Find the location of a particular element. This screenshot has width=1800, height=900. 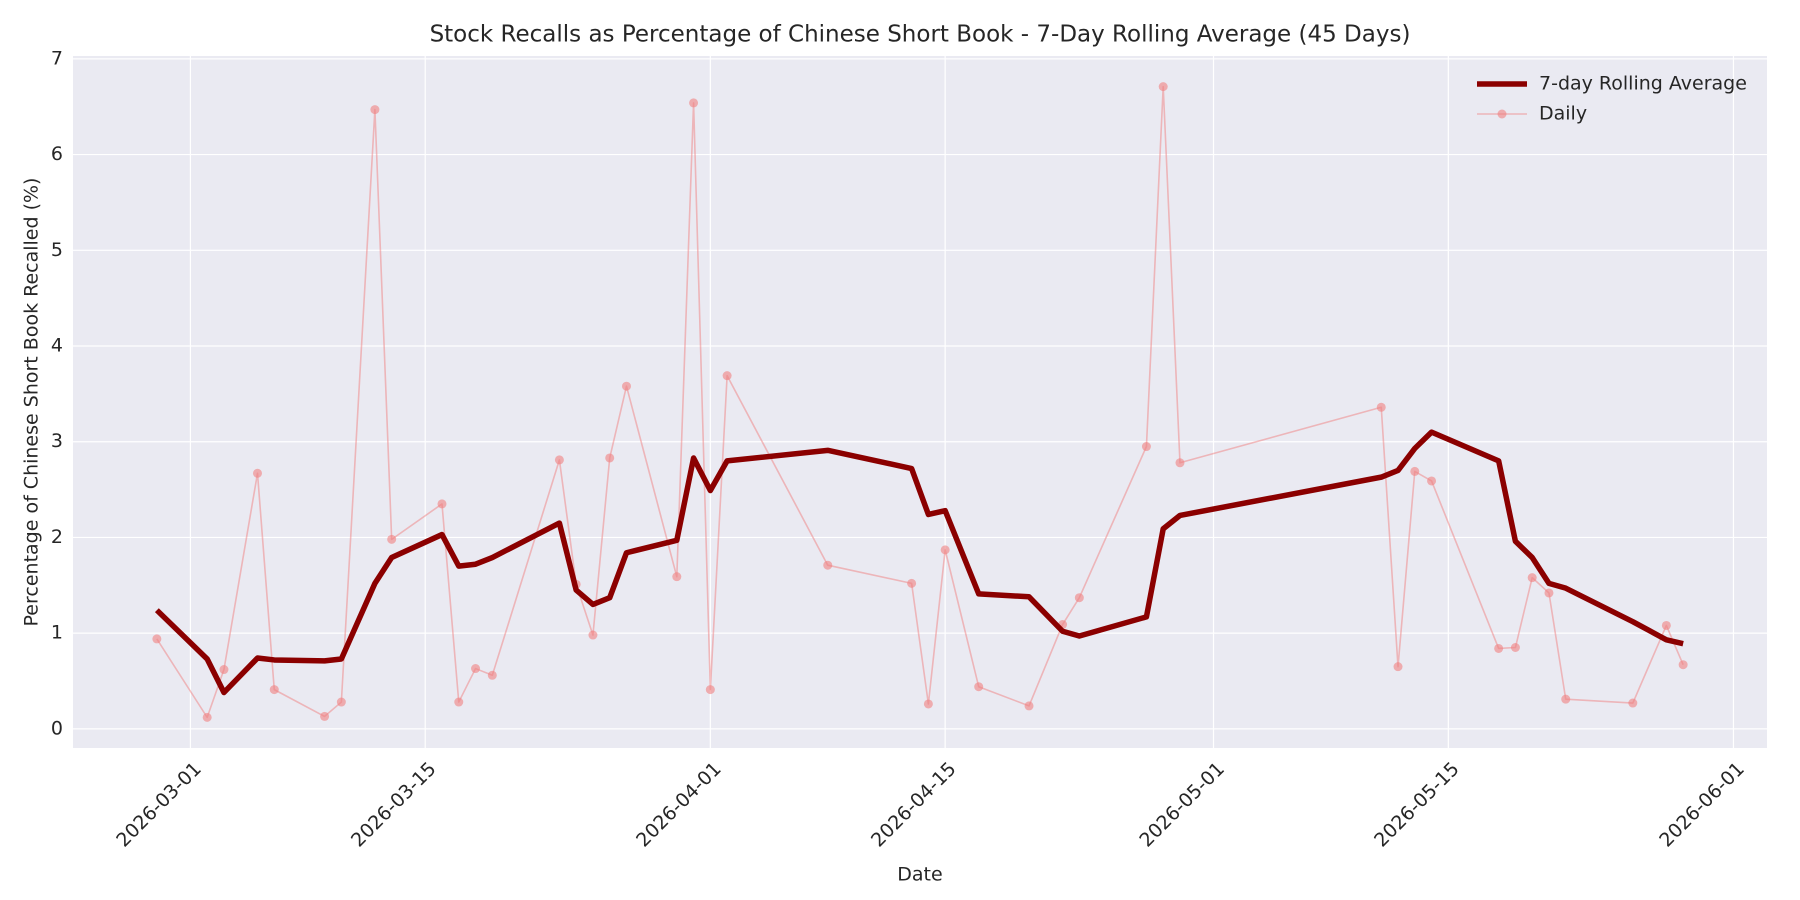

y-tick-label: 7 is located at coordinates (57, 58).